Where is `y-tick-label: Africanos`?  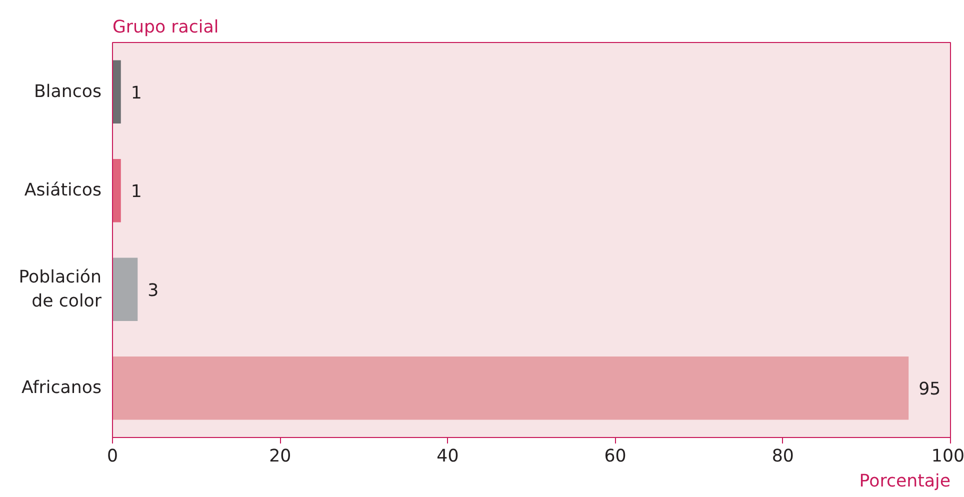
y-tick-label: Africanos is located at coordinates (61, 388).